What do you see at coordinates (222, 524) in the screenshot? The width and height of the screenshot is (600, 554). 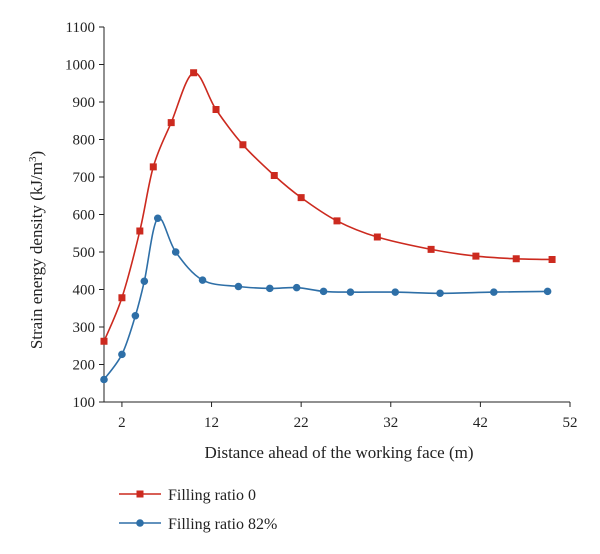 I see `legend-label: Filling ratio 82%` at bounding box center [222, 524].